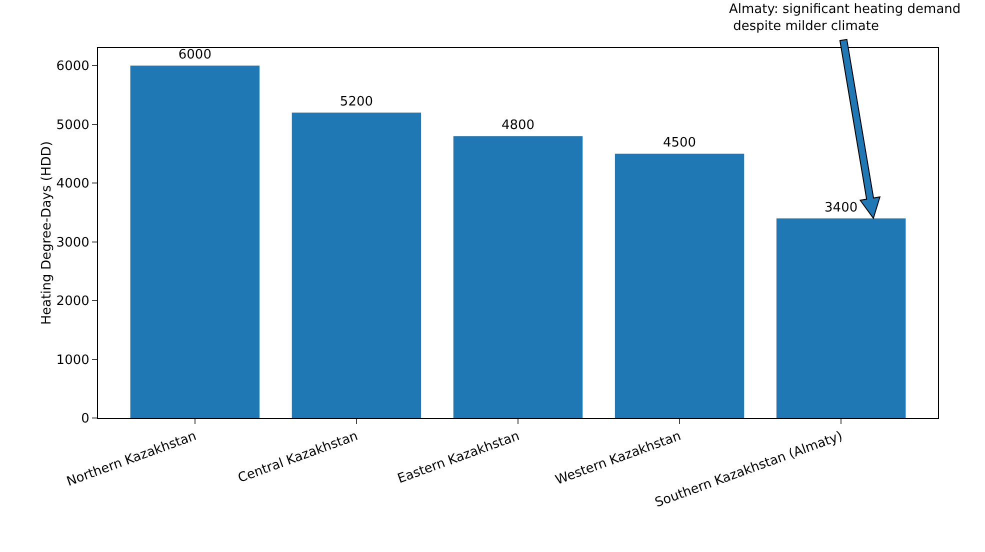  What do you see at coordinates (46, 233) in the screenshot?
I see `y-axis-title: Heating Degree-Days (HDD)` at bounding box center [46, 233].